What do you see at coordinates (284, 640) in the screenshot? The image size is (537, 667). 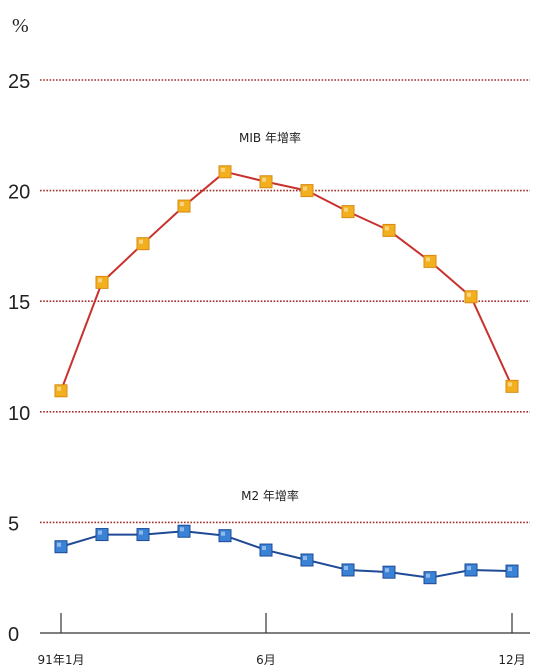 I see `x-axis: 91年1月 6月 12月` at bounding box center [284, 640].